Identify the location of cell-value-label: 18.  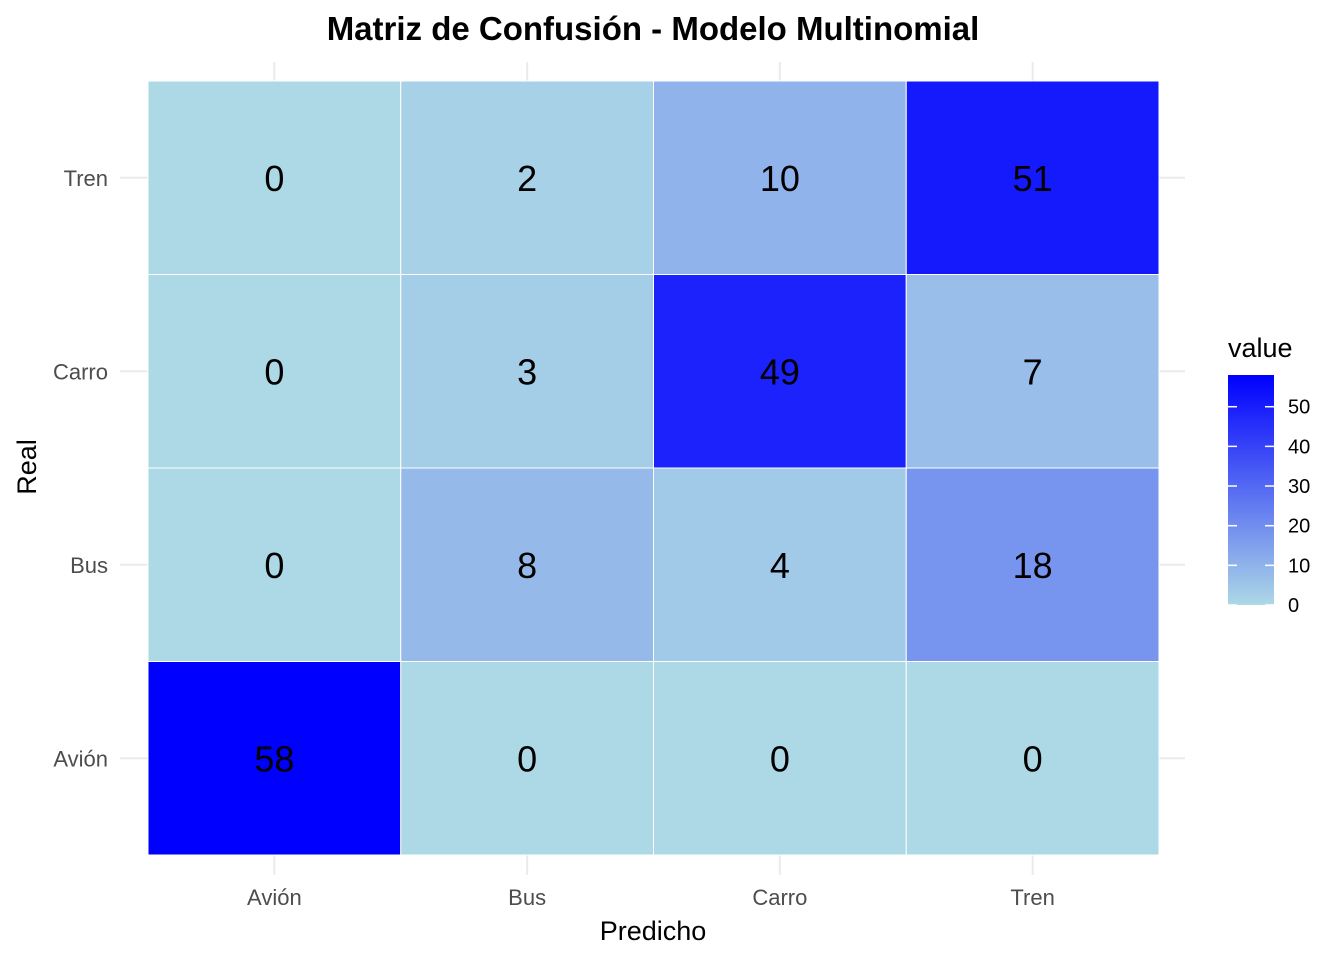
(1033, 565).